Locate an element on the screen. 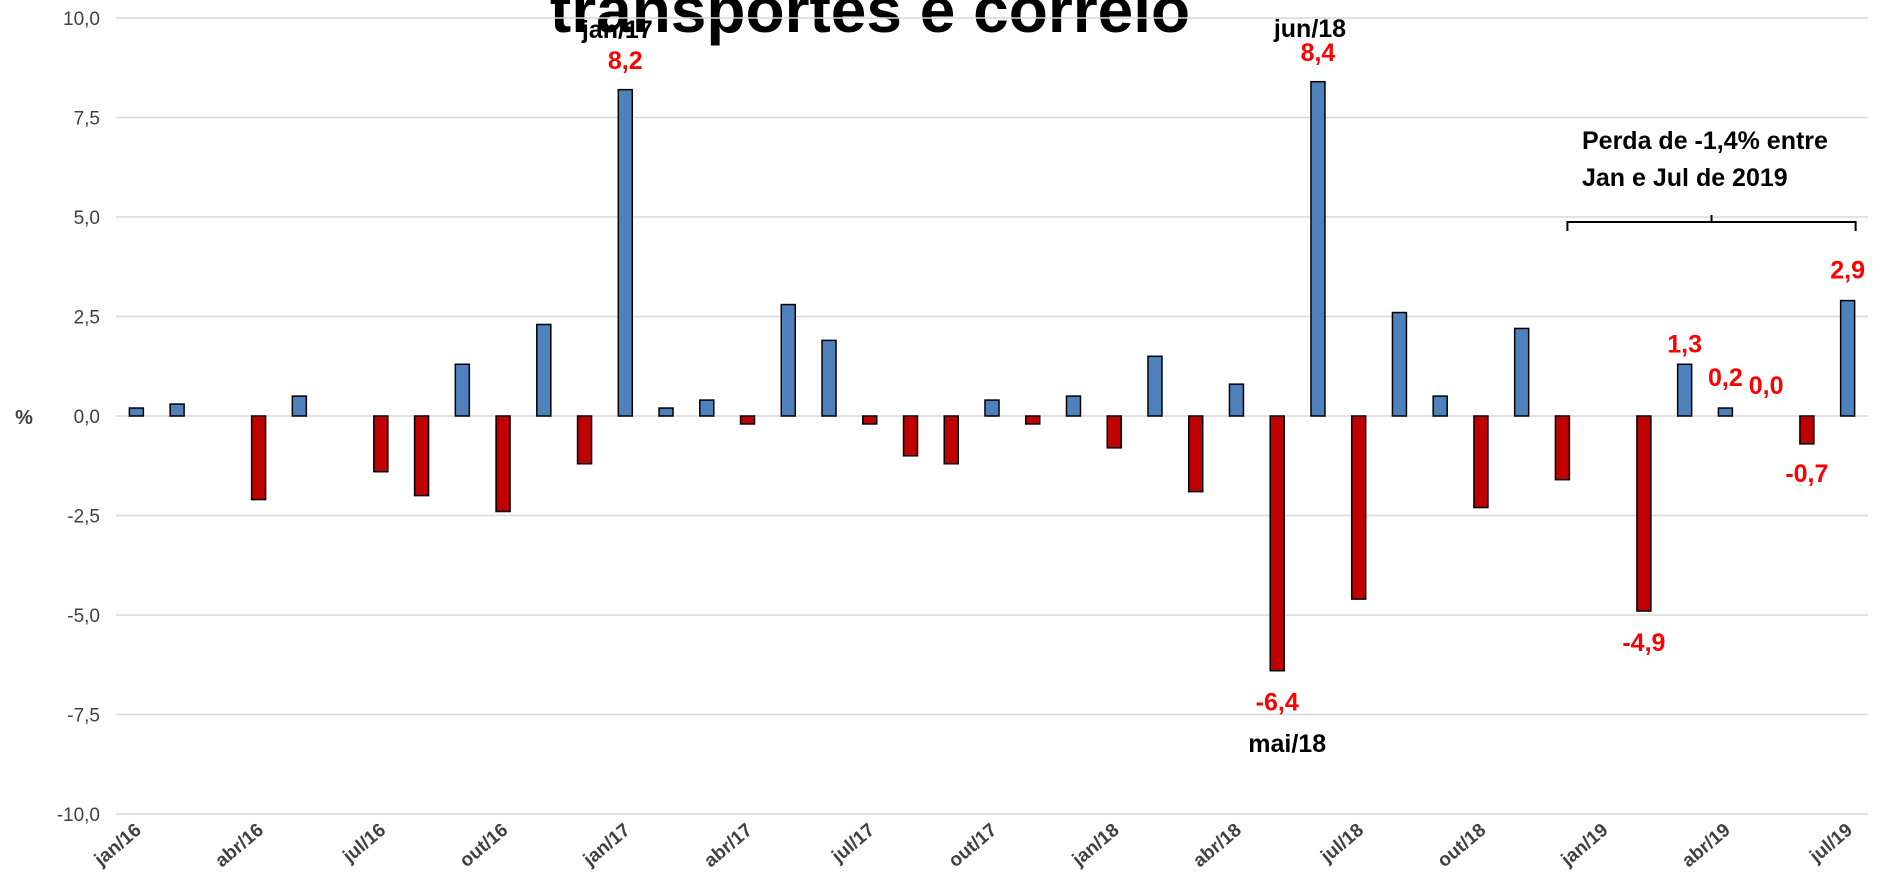 The image size is (1883, 895). y-tick-label: 5,0 is located at coordinates (87, 218).